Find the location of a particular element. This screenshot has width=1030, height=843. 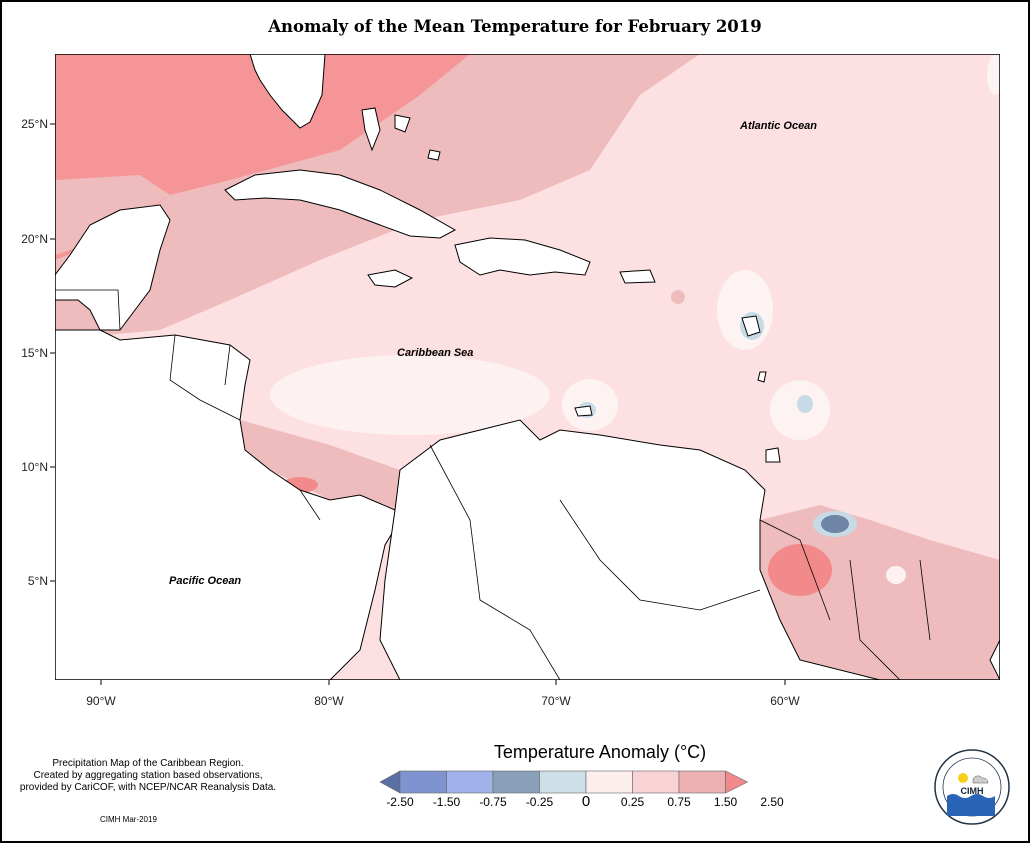

legend-tick-label: -0.25 is located at coordinates (539, 802).